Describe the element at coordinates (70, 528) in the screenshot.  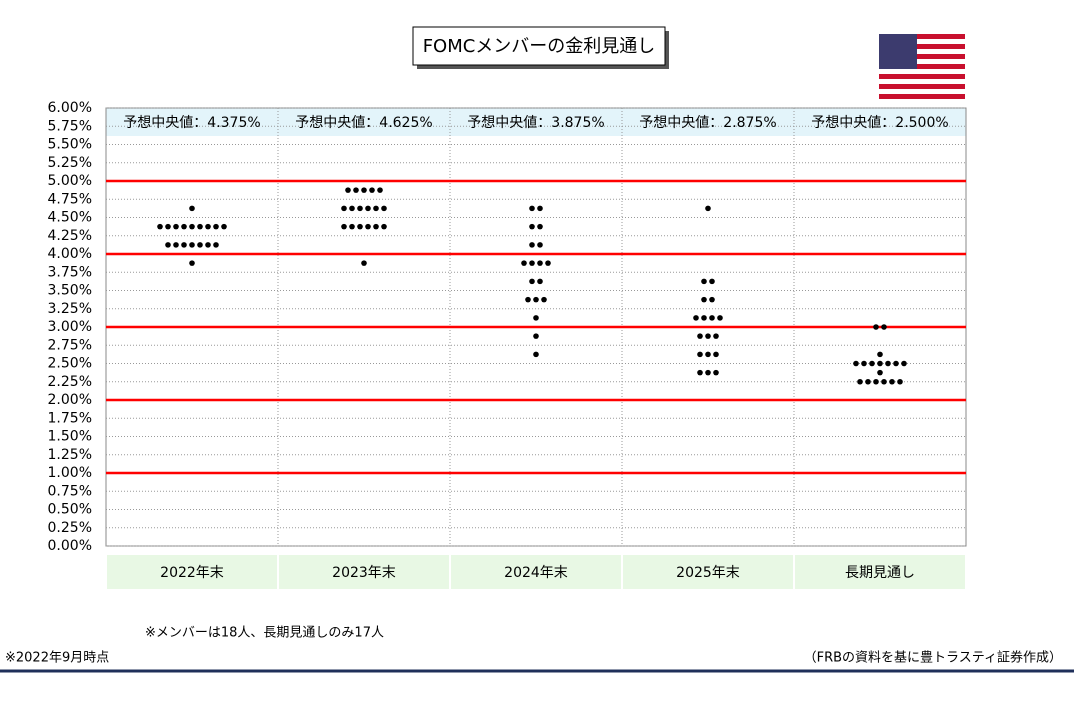
I see `y-tick-label: 0.25%` at that location.